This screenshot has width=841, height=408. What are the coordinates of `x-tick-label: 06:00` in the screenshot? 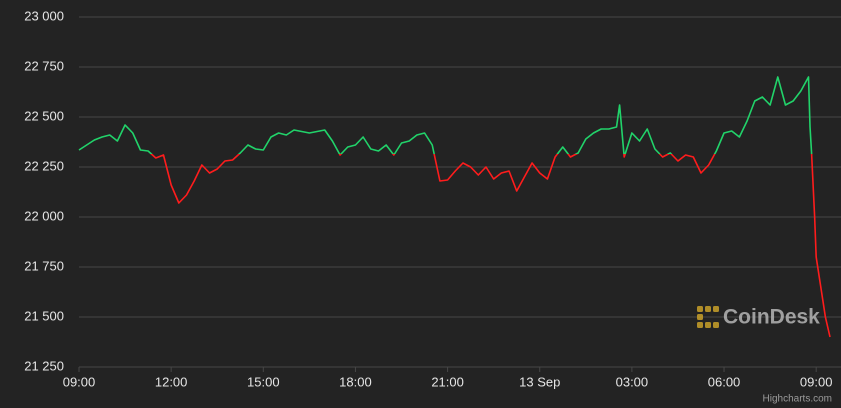 It's located at (724, 381).